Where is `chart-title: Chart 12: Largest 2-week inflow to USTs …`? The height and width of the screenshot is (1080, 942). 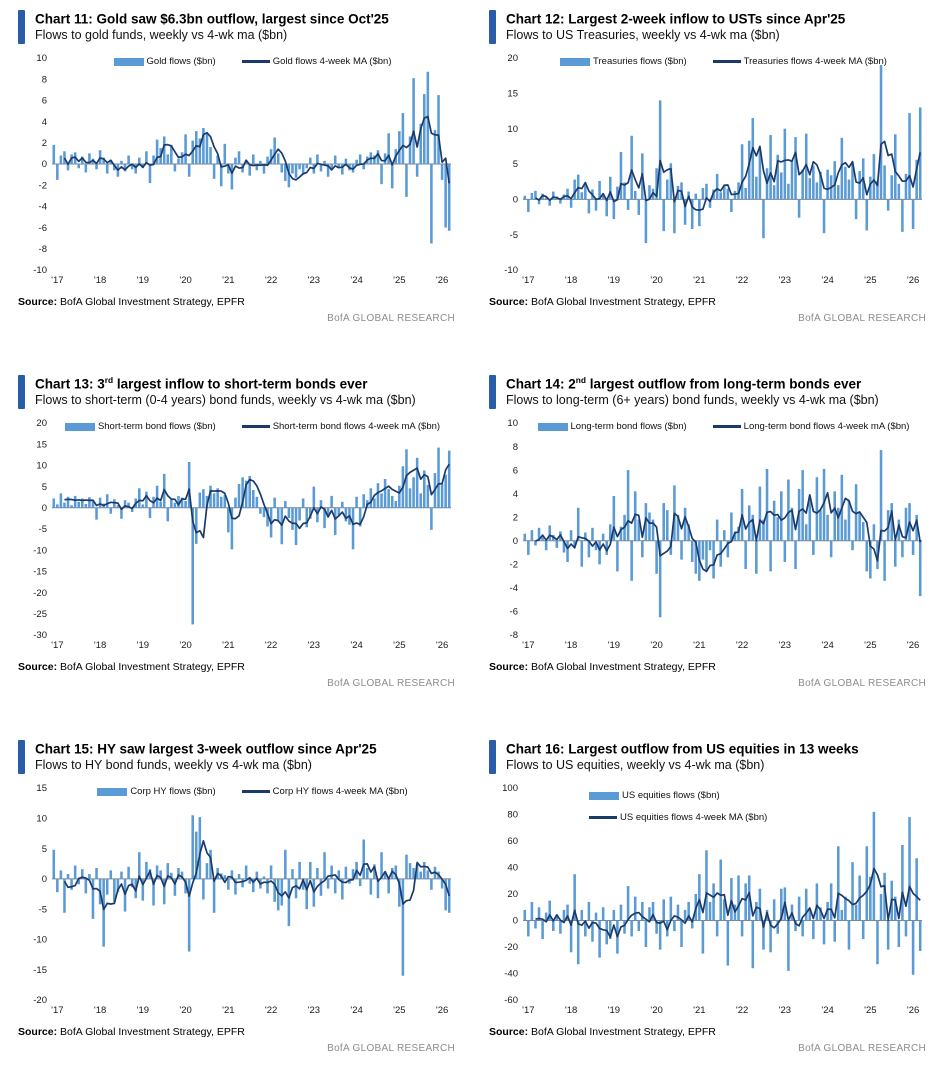 chart-title: Chart 12: Largest 2-week inflow to USTs … is located at coordinates (675, 19).